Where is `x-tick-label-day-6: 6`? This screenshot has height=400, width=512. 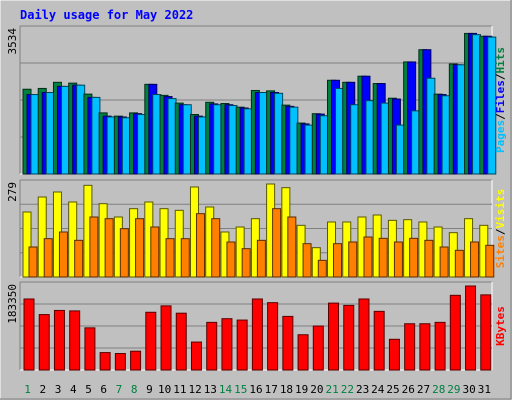
x-tick-label-day-6: 6 is located at coordinates (103, 389).